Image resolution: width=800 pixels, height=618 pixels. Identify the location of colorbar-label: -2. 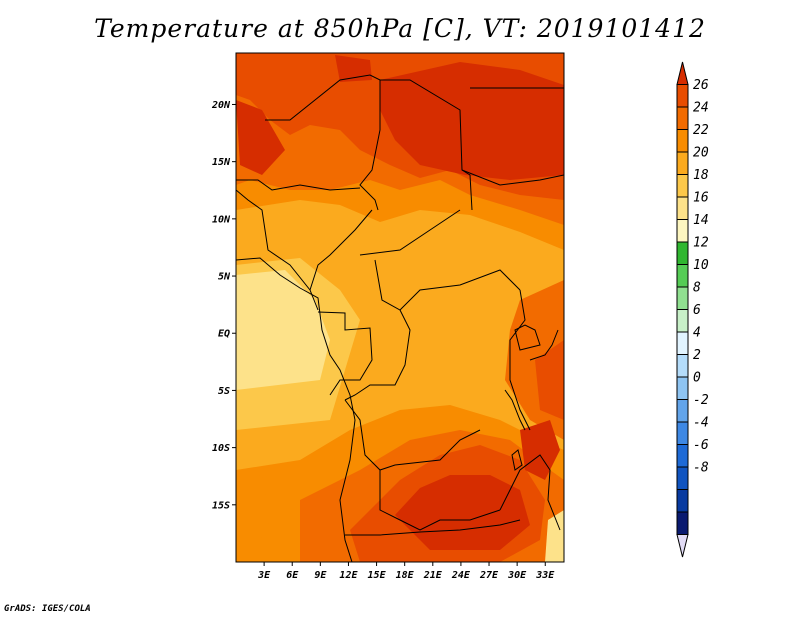
(701, 400).